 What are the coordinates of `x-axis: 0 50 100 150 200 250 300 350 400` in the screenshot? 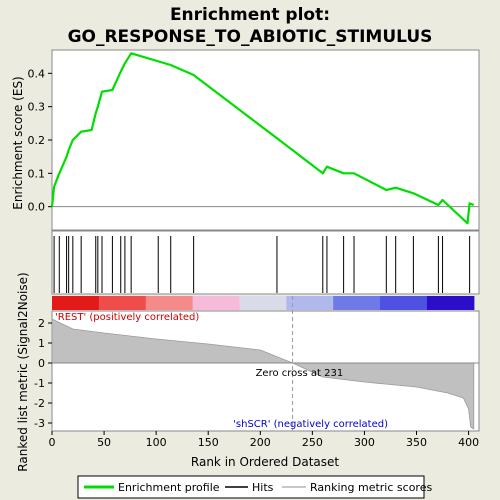 It's located at (264, 440).